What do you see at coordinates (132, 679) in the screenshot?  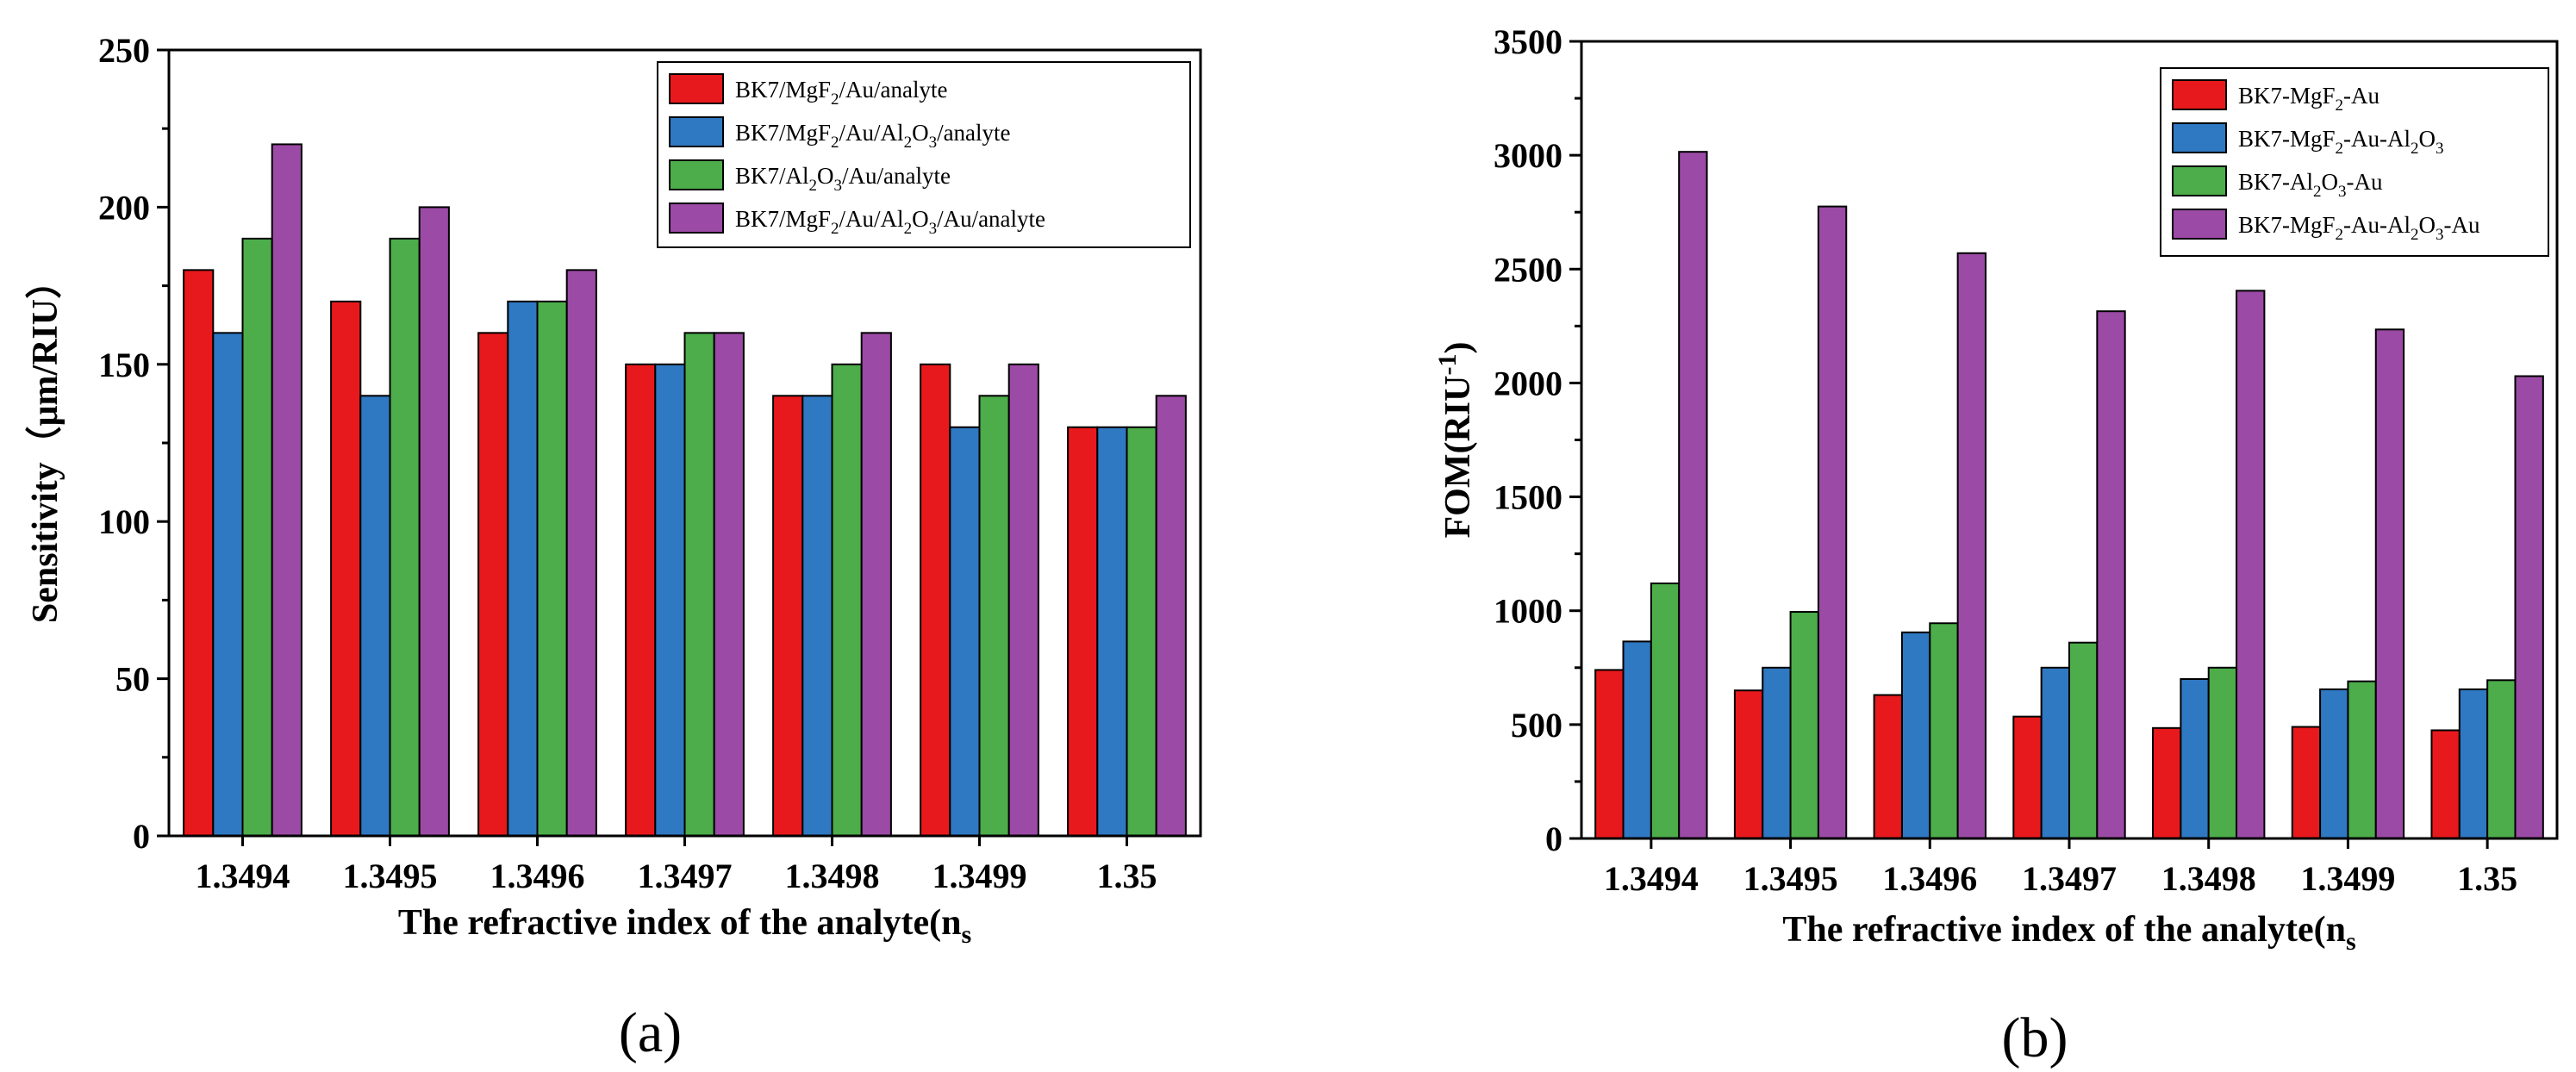 I see `y-tick-label: 50` at bounding box center [132, 679].